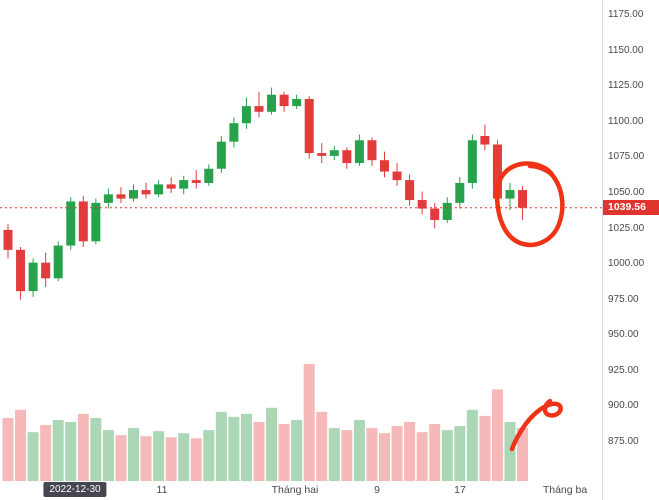  What do you see at coordinates (626, 192) in the screenshot?
I see `price-tick-label: 1050.00` at bounding box center [626, 192].